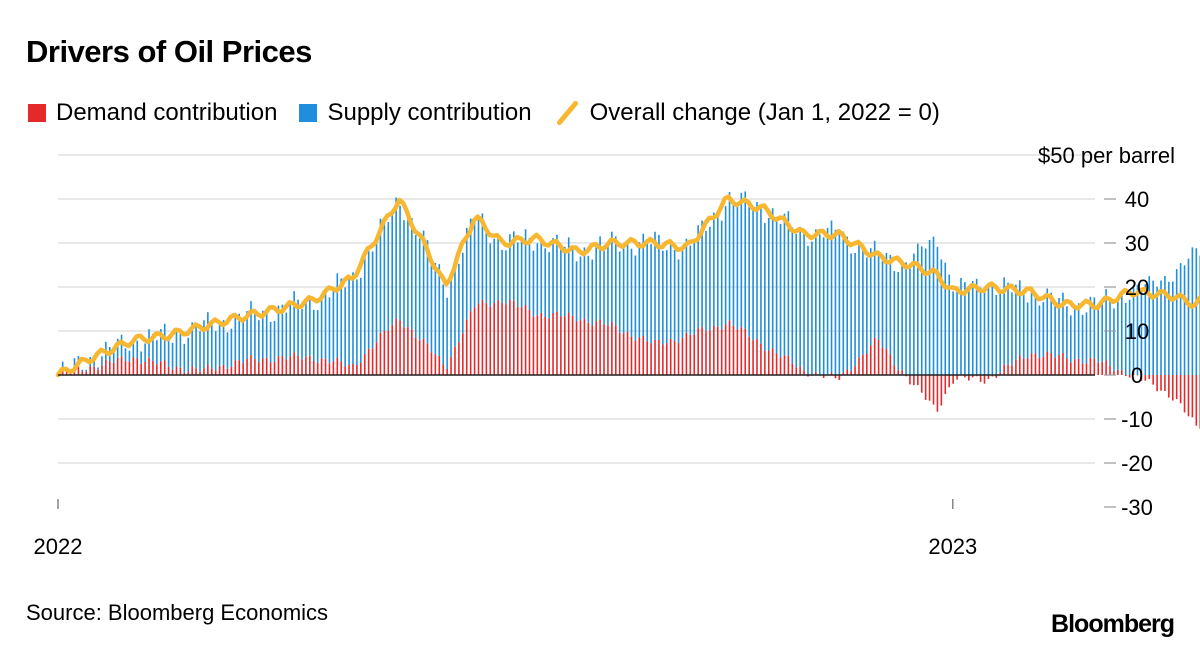 This screenshot has height=650, width=1200. What do you see at coordinates (167, 112) in the screenshot?
I see `legend-label-demand: Demand contribution` at bounding box center [167, 112].